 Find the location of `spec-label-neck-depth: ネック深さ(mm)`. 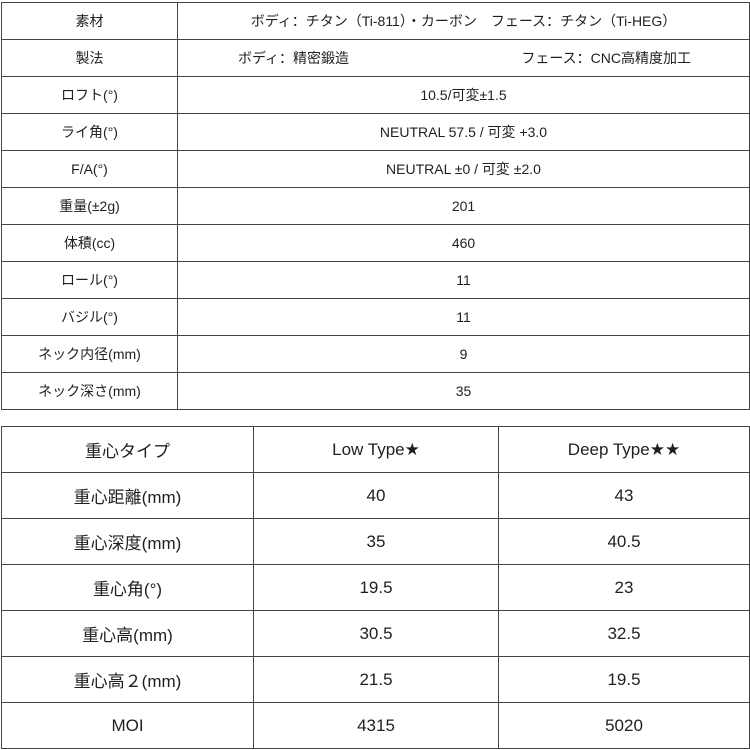

spec-label-neck-depth: ネック深さ(mm) is located at coordinates (89, 391).